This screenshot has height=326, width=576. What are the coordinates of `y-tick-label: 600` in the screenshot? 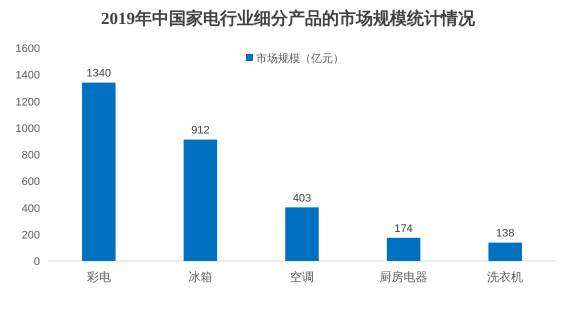 It's located at (31, 182).